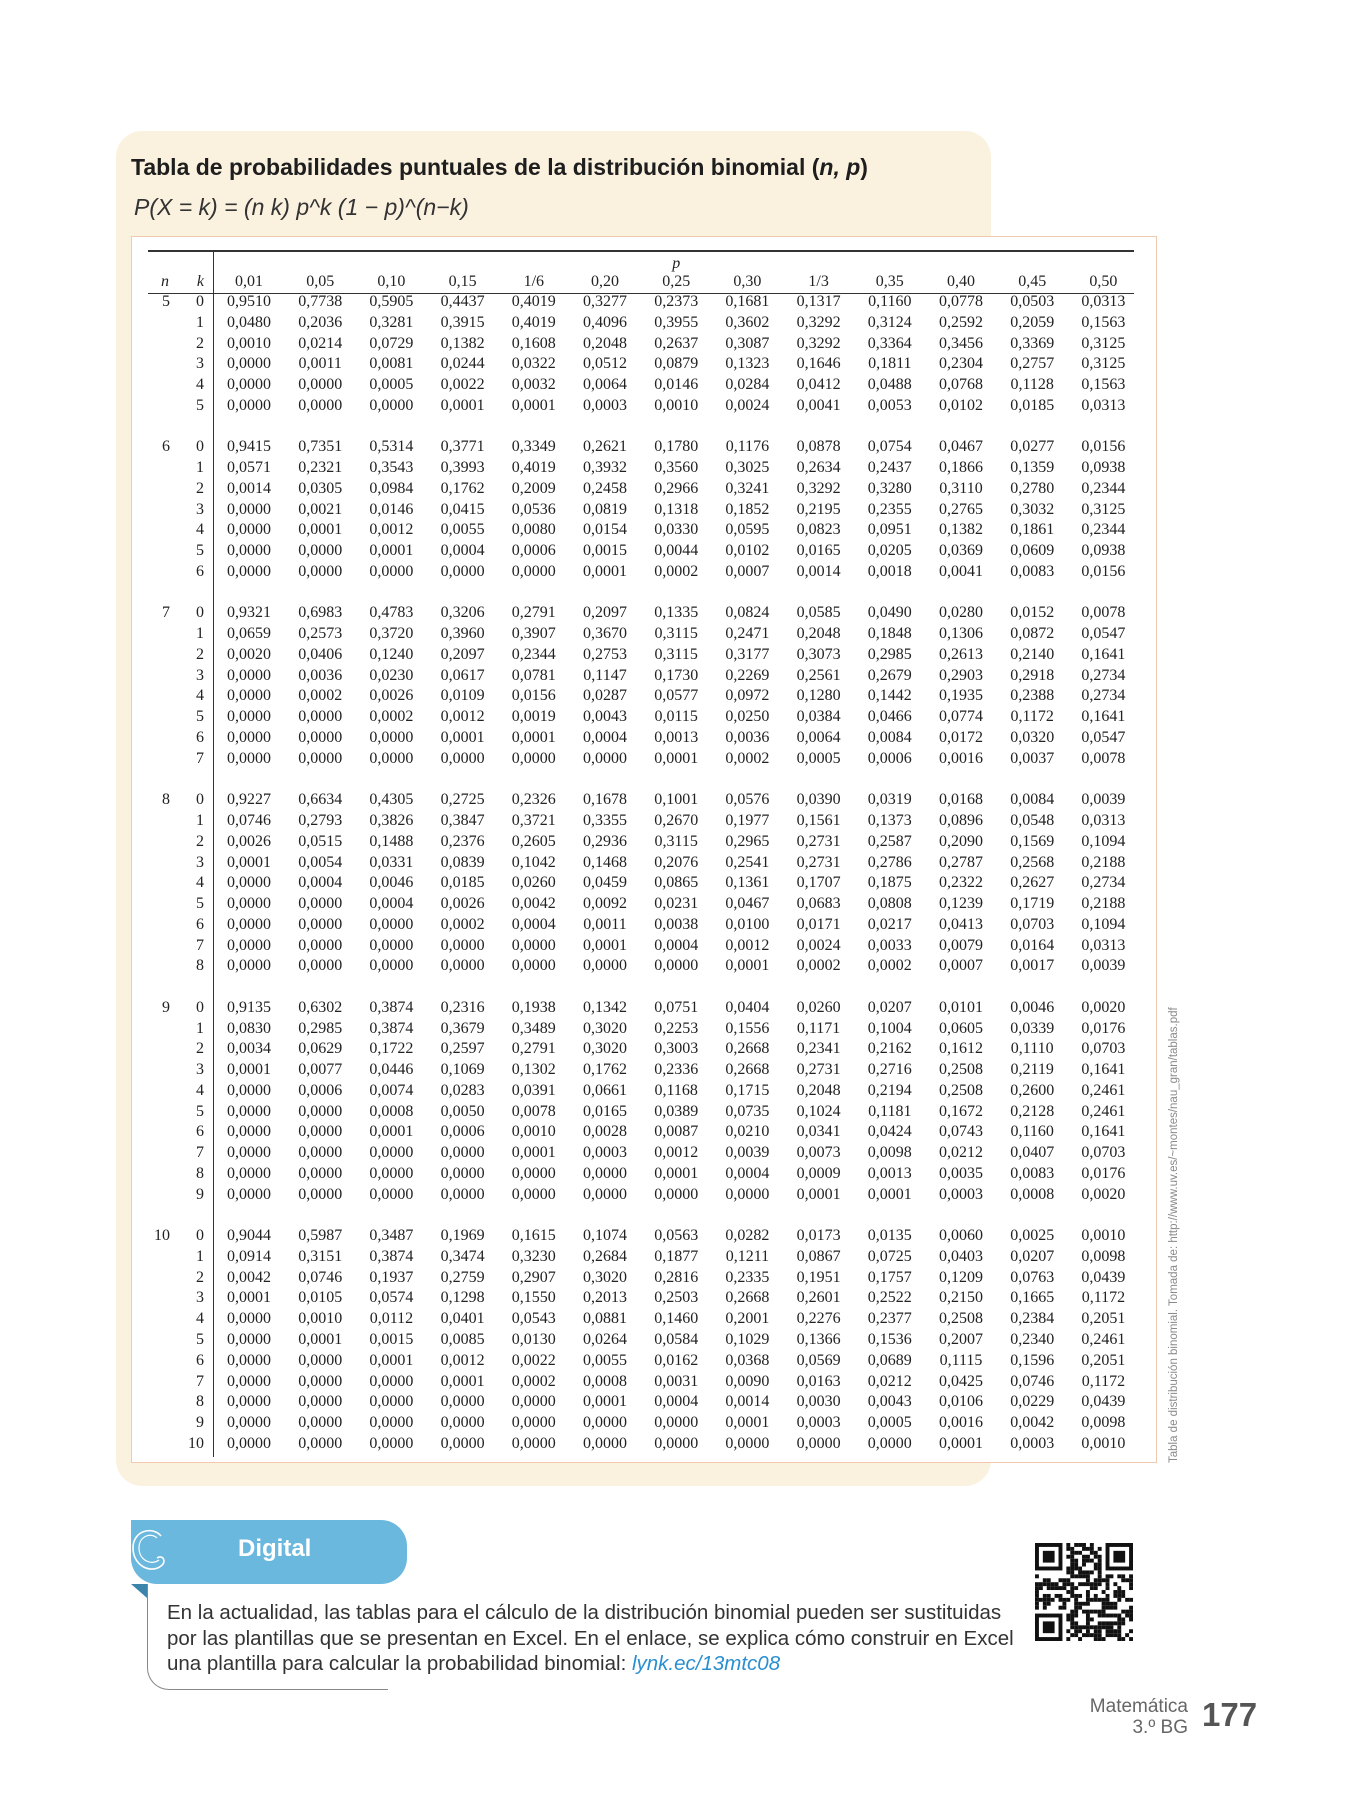 Image resolution: width=1350 pixels, height=1800 pixels. Describe the element at coordinates (889, 571) in the screenshot. I see `probability-cell: 0,0018` at that location.